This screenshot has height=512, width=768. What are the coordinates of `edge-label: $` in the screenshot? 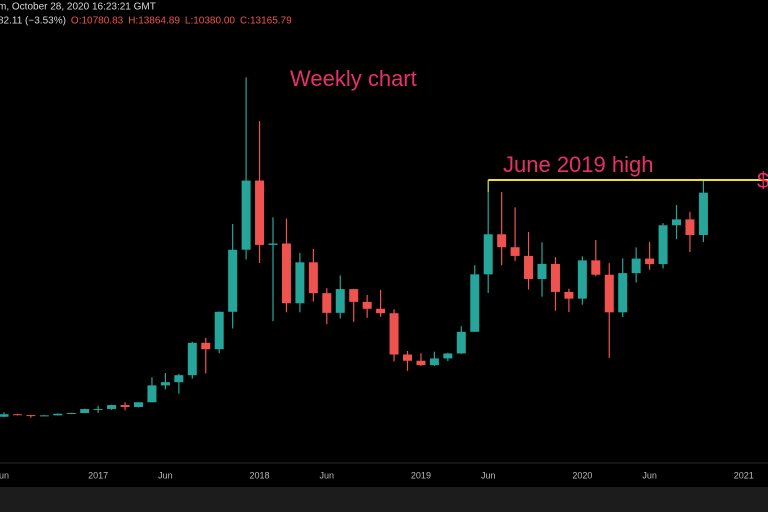 It's located at (762, 180).